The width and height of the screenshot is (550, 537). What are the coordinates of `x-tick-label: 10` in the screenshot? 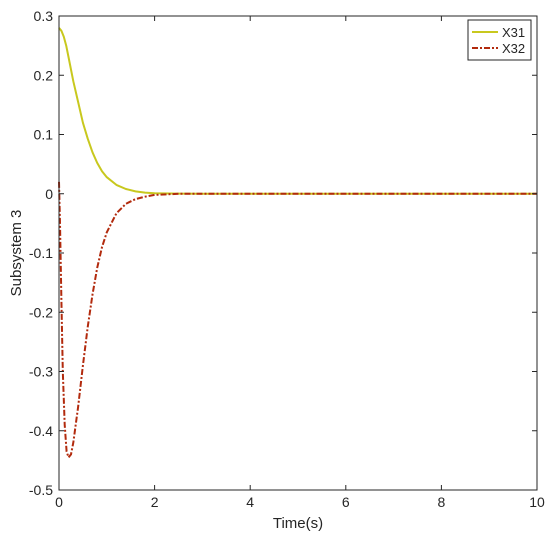 It's located at (537, 502).